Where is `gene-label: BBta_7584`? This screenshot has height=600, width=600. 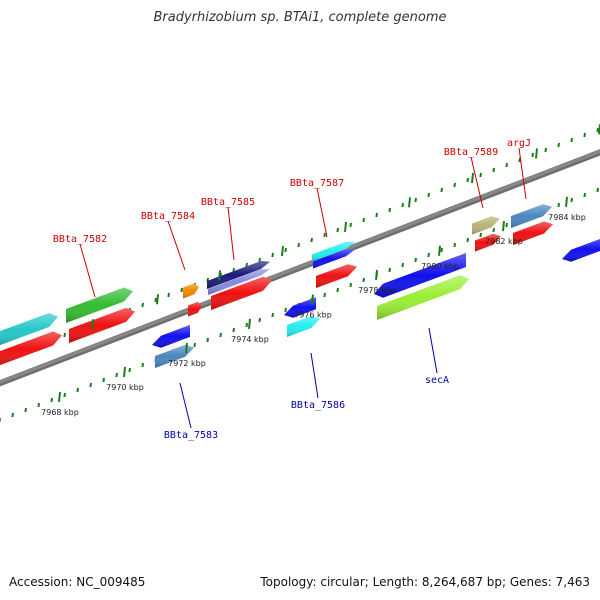 gene-label: BBta_7584 is located at coordinates (168, 216).